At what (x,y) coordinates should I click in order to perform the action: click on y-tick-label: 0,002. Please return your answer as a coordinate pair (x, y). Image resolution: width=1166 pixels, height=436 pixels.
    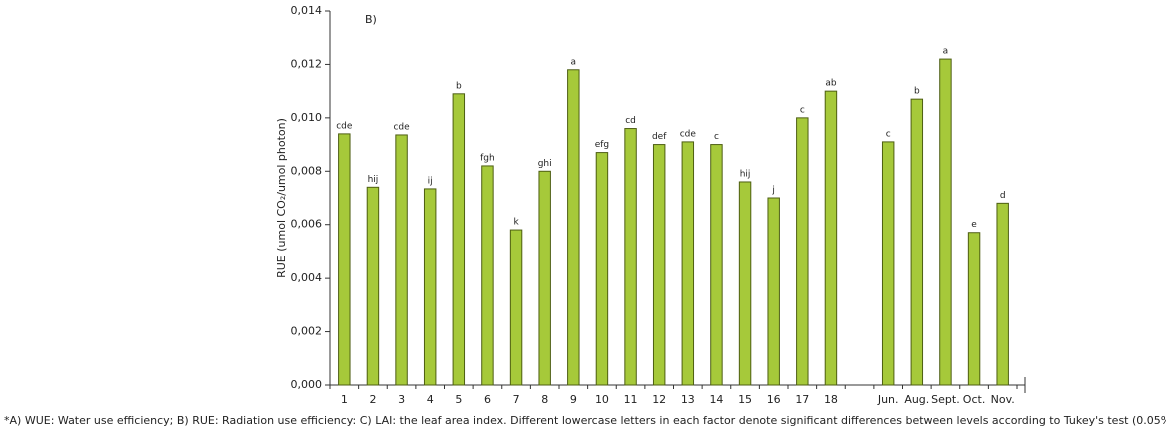
    Looking at the image, I should click on (307, 331).